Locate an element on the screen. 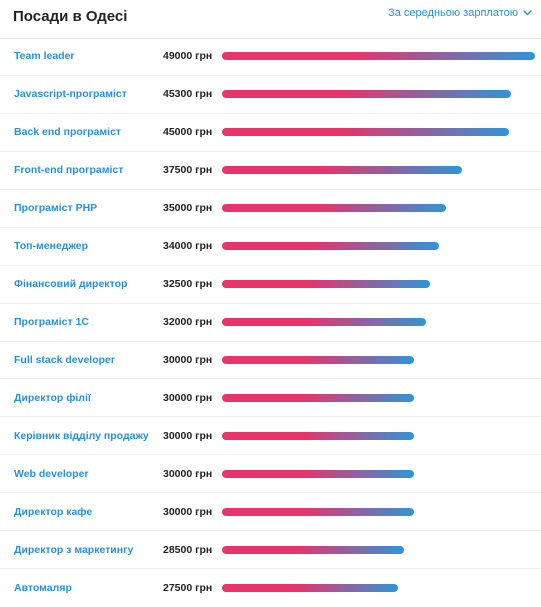 The image size is (541, 607). position-name-link: Team leader is located at coordinates (44, 56).